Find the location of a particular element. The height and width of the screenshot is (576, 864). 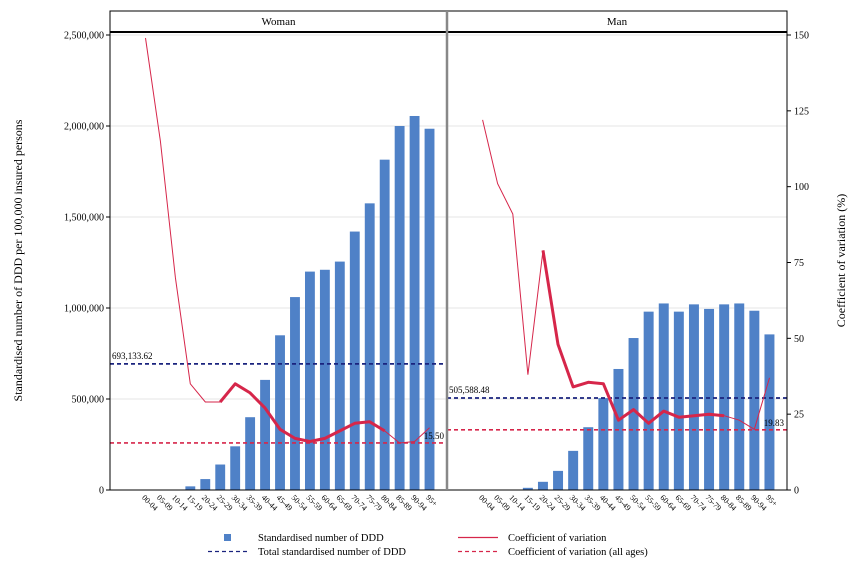

legend-label: Coefficient of variation (all ages) is located at coordinates (578, 552).